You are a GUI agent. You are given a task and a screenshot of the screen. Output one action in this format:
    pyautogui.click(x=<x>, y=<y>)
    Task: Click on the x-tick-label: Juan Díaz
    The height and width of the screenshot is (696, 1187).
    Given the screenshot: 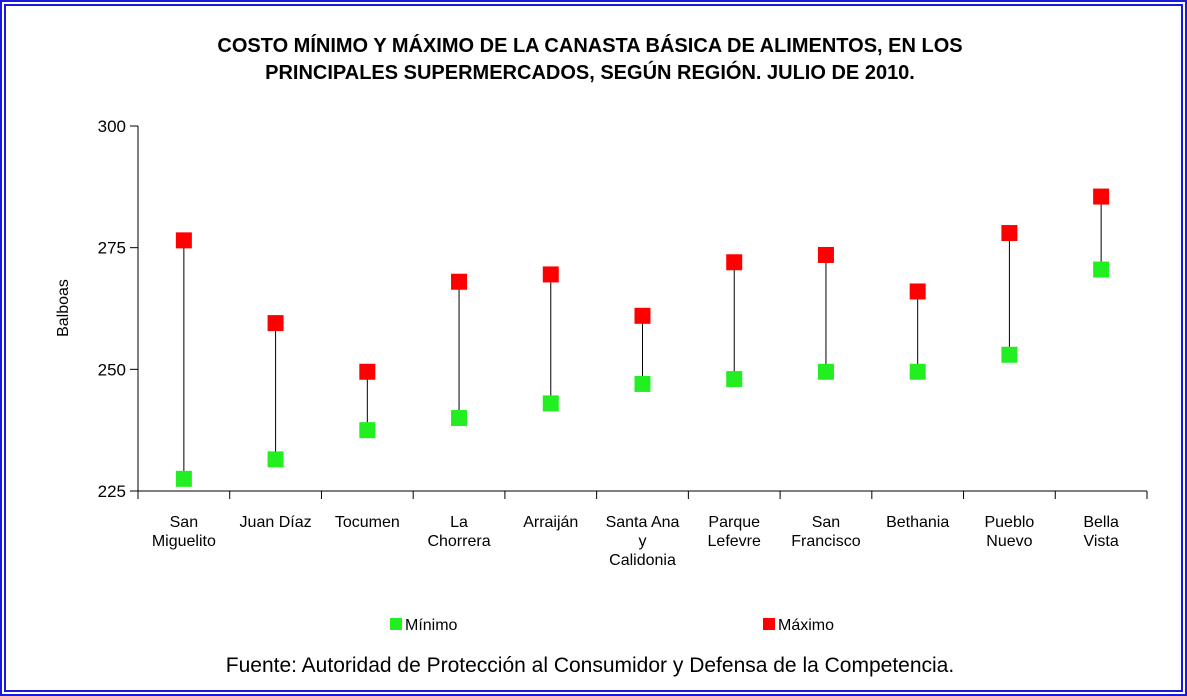 What is the action you would take?
    pyautogui.click(x=275, y=522)
    